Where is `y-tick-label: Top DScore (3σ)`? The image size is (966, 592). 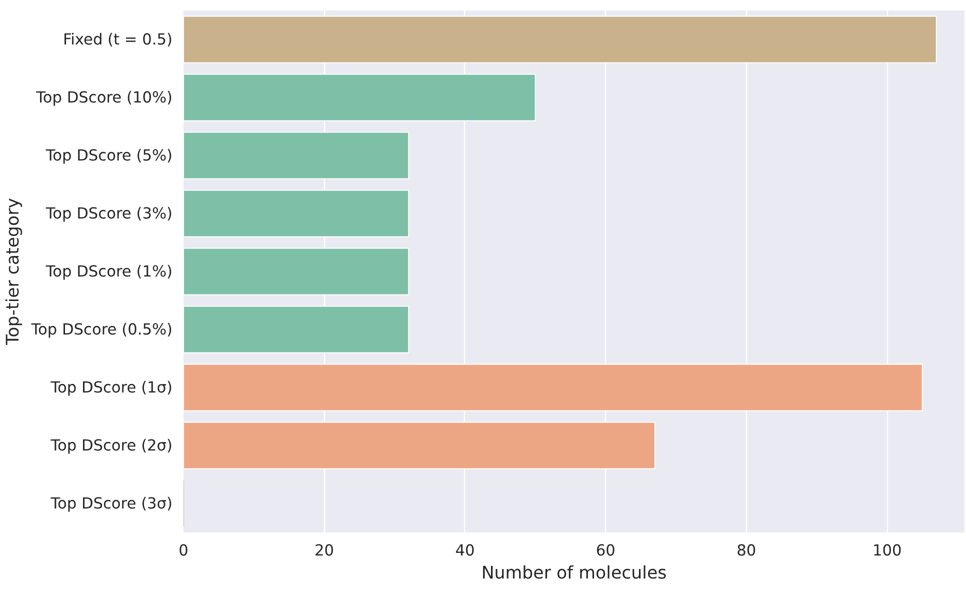 y-tick-label: Top DScore (3σ) is located at coordinates (111, 503).